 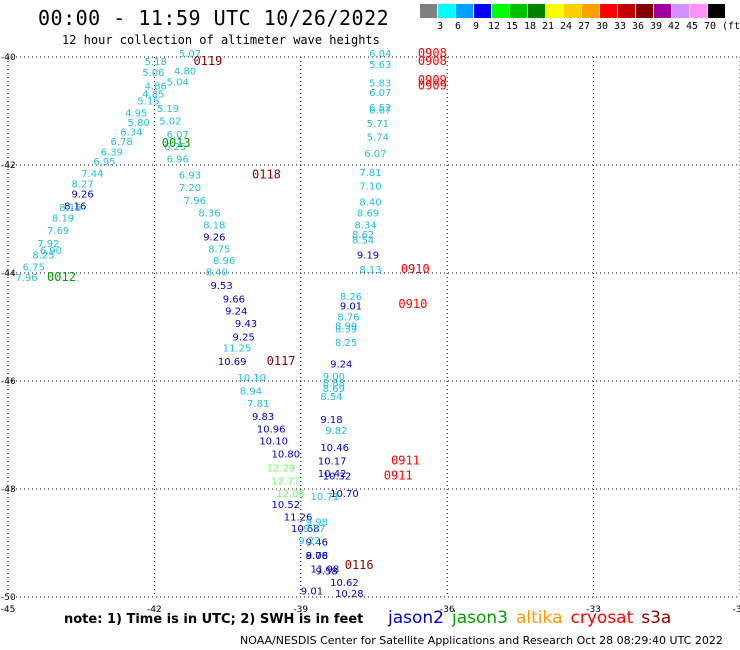 I want to click on wave-height-value: 9.22, so click(x=309, y=541).